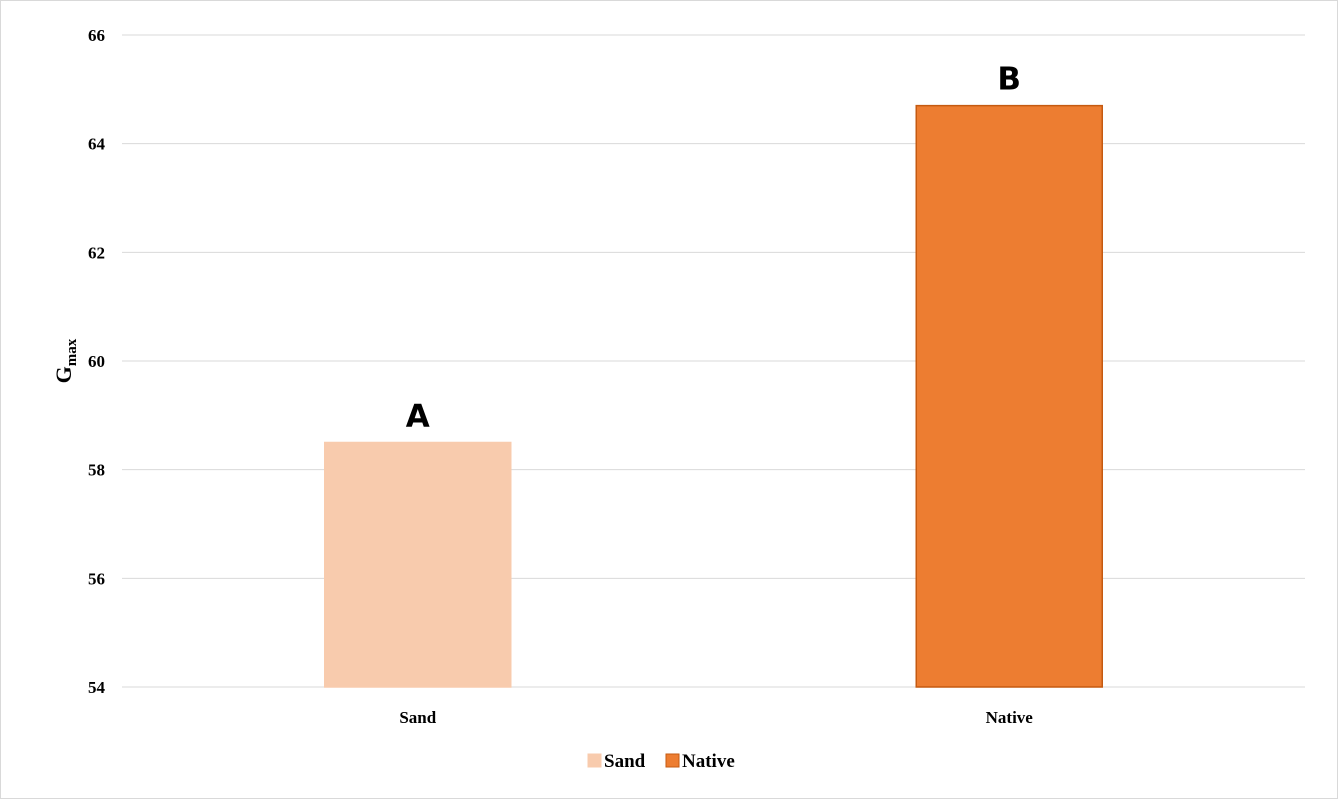 The width and height of the screenshot is (1338, 799). What do you see at coordinates (1009, 396) in the screenshot?
I see `bar-native` at bounding box center [1009, 396].